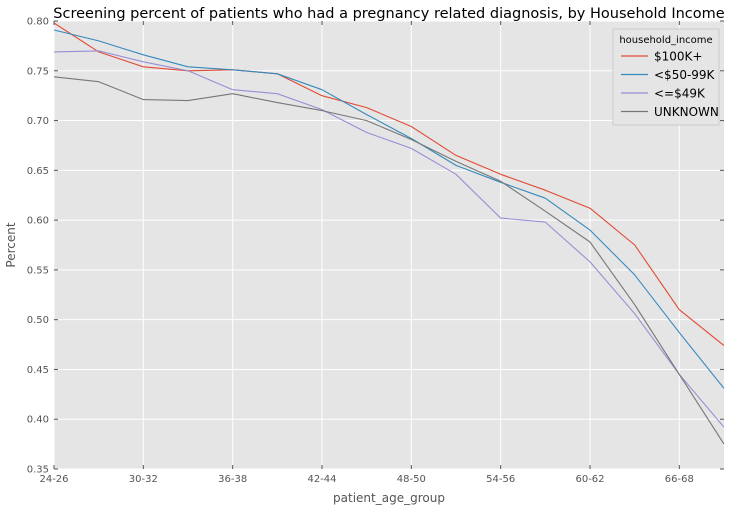  Describe the element at coordinates (670, 84) in the screenshot. I see `legend-items: $100K+ <$50-99K <=$49K UNKNOWN` at that location.